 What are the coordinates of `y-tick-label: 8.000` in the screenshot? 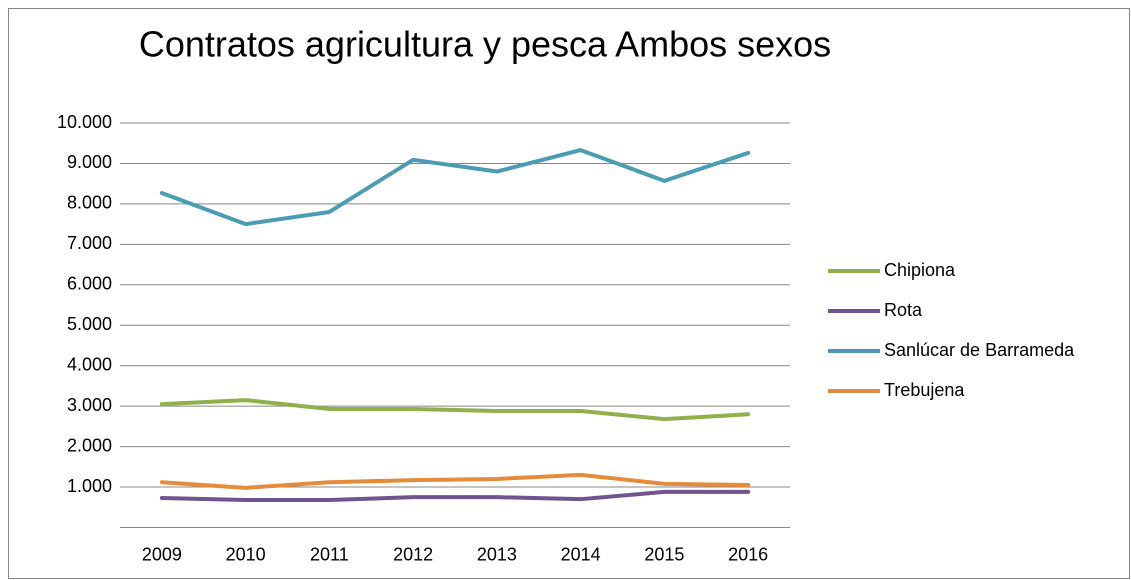 It's located at (89, 203).